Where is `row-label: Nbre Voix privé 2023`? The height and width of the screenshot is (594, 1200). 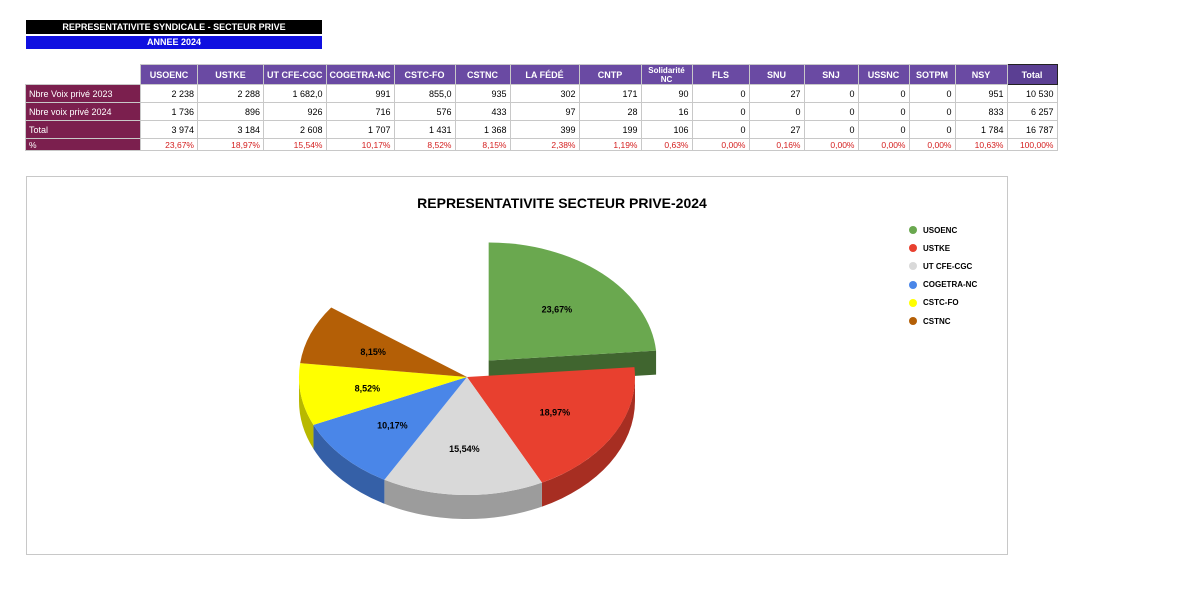 row-label: Nbre Voix privé 2023 is located at coordinates (83, 93).